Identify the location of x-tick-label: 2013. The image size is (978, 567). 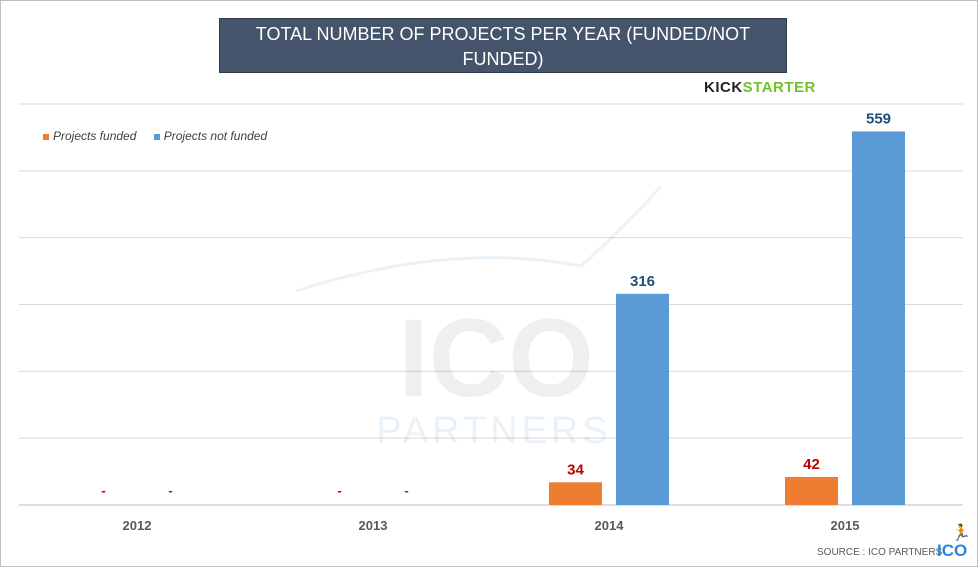
(373, 525).